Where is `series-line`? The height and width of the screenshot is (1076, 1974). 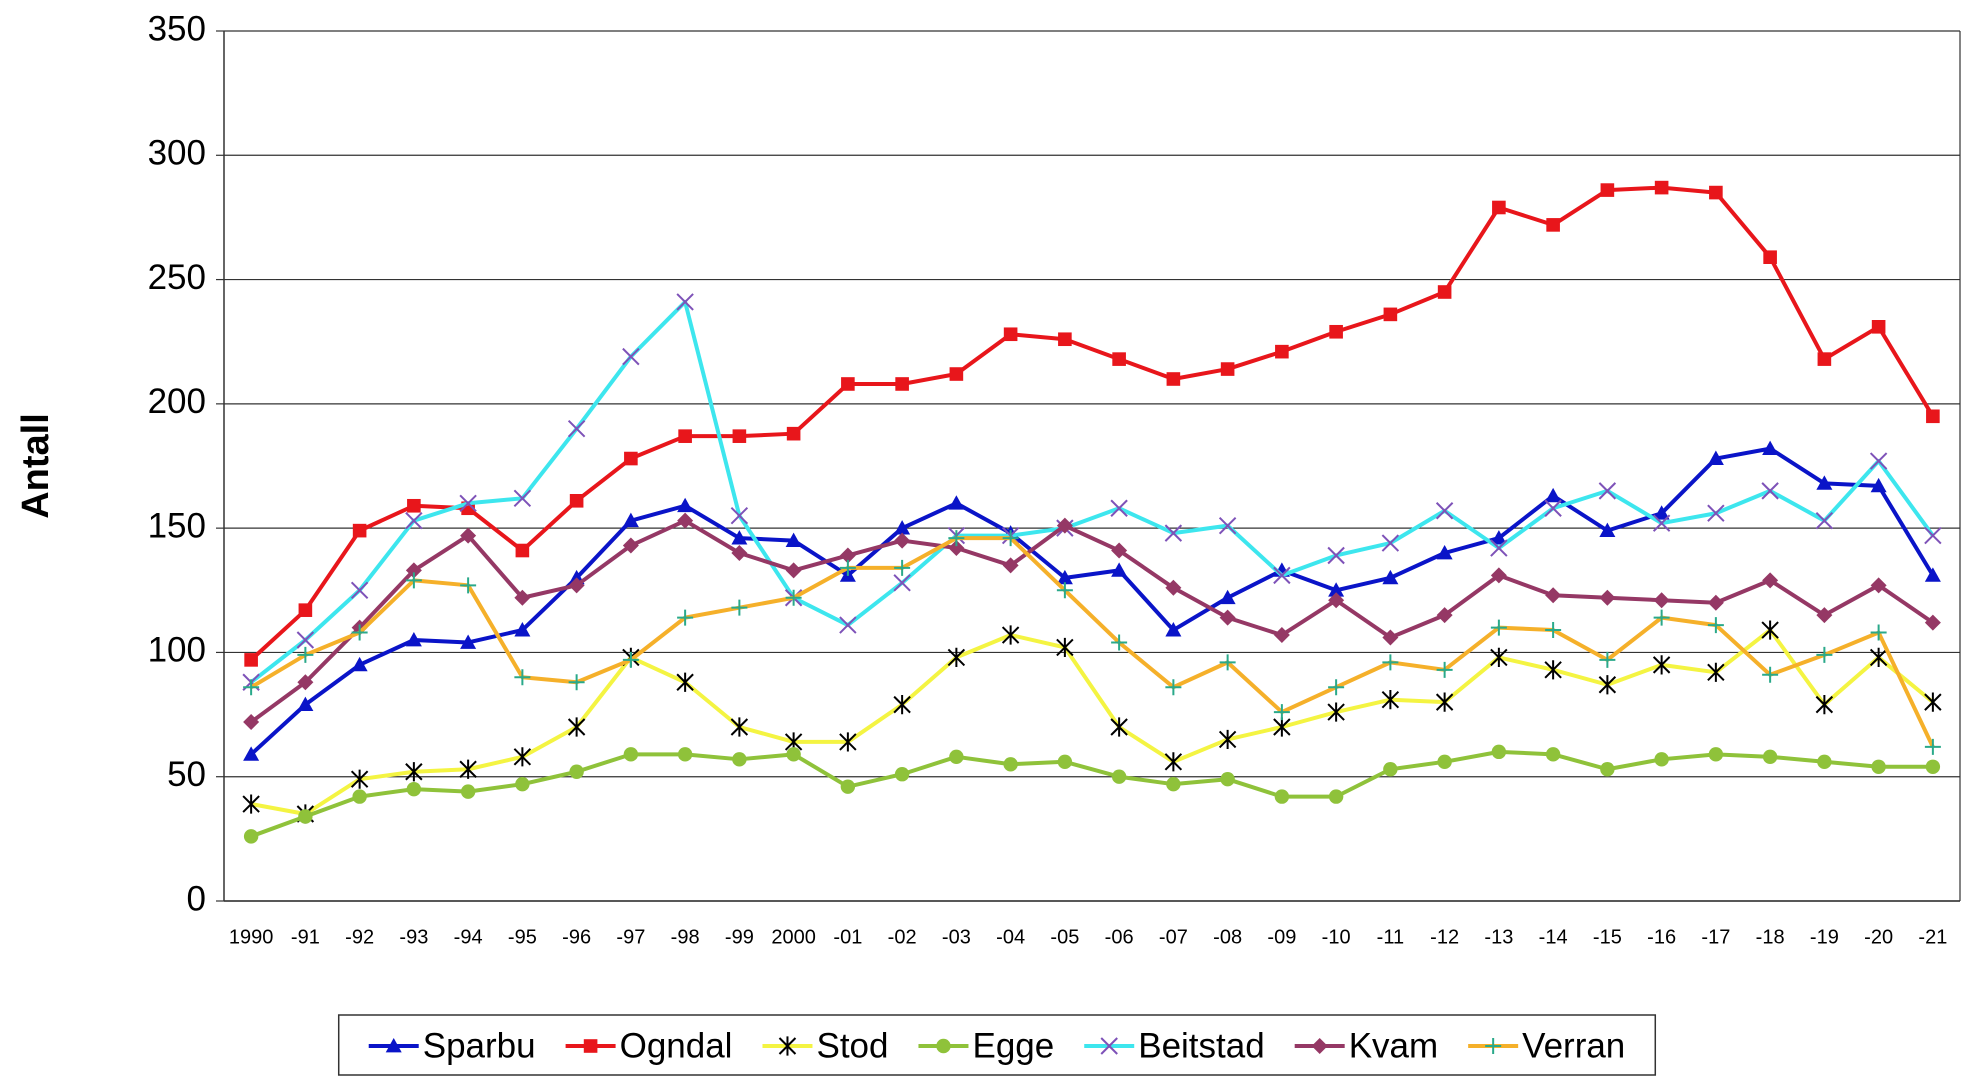 series-line is located at coordinates (1092, 722).